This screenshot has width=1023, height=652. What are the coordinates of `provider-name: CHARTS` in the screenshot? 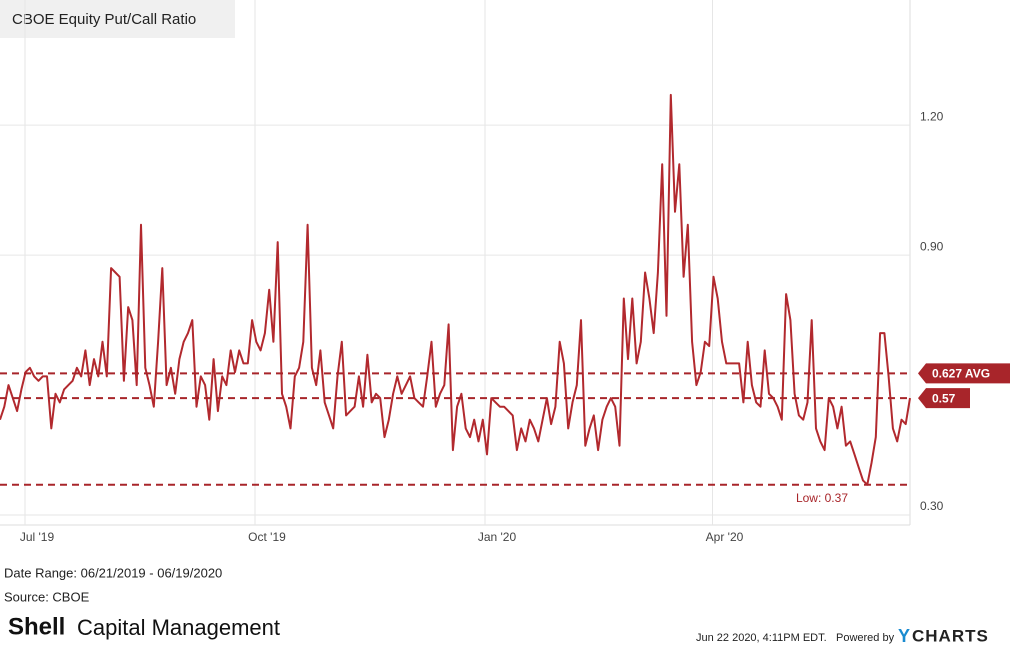 It's located at (950, 635).